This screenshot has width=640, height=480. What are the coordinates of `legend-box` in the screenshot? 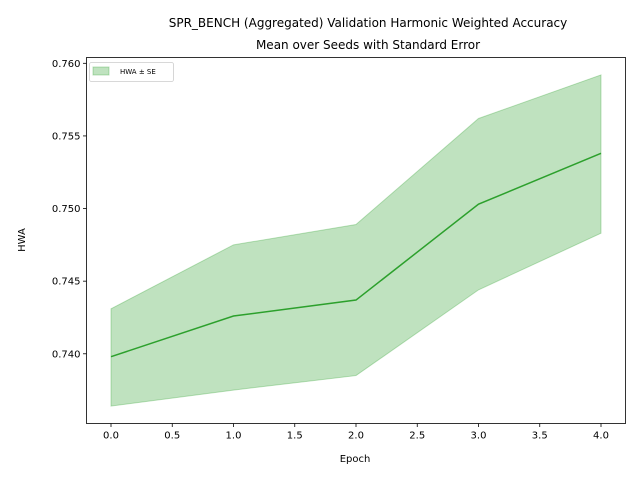 It's located at (131, 72).